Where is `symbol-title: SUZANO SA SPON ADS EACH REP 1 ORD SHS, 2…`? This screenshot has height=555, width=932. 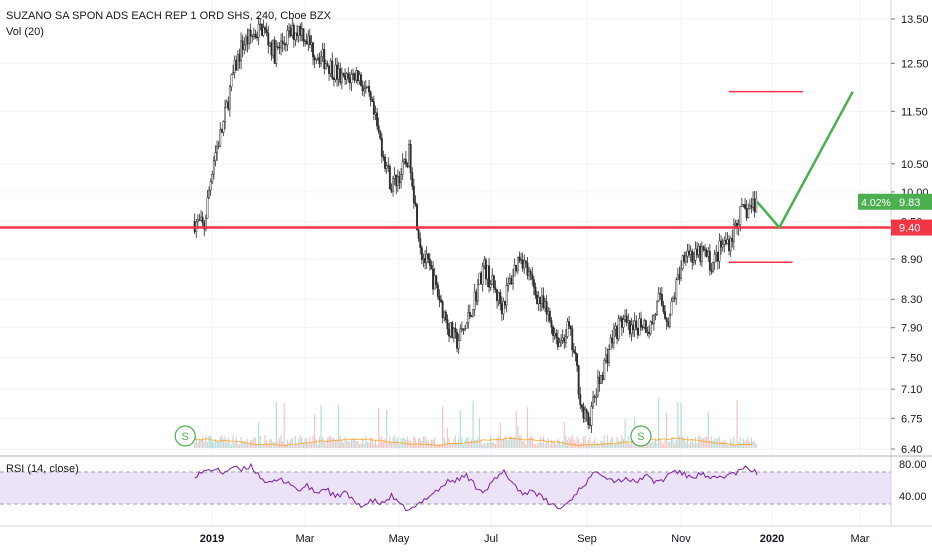 symbol-title: SUZANO SA SPON ADS EACH REP 1 ORD SHS, 2… is located at coordinates (169, 16).